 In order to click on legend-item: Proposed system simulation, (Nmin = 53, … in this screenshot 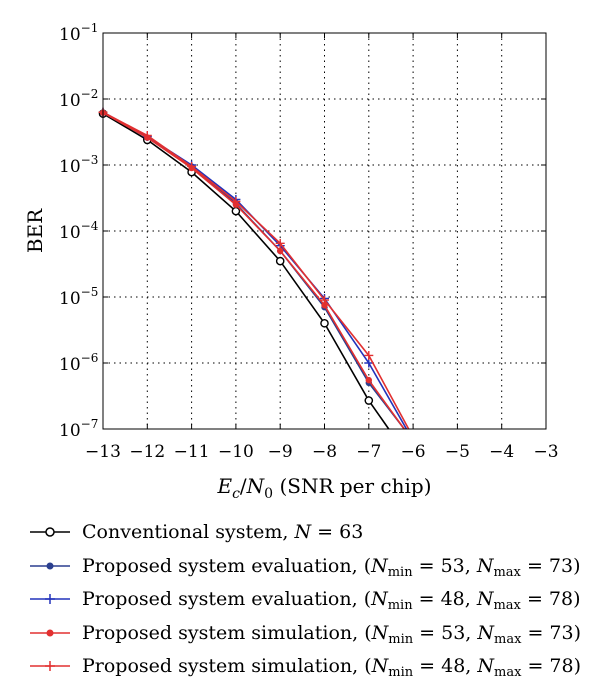, I will do `click(308, 634)`.